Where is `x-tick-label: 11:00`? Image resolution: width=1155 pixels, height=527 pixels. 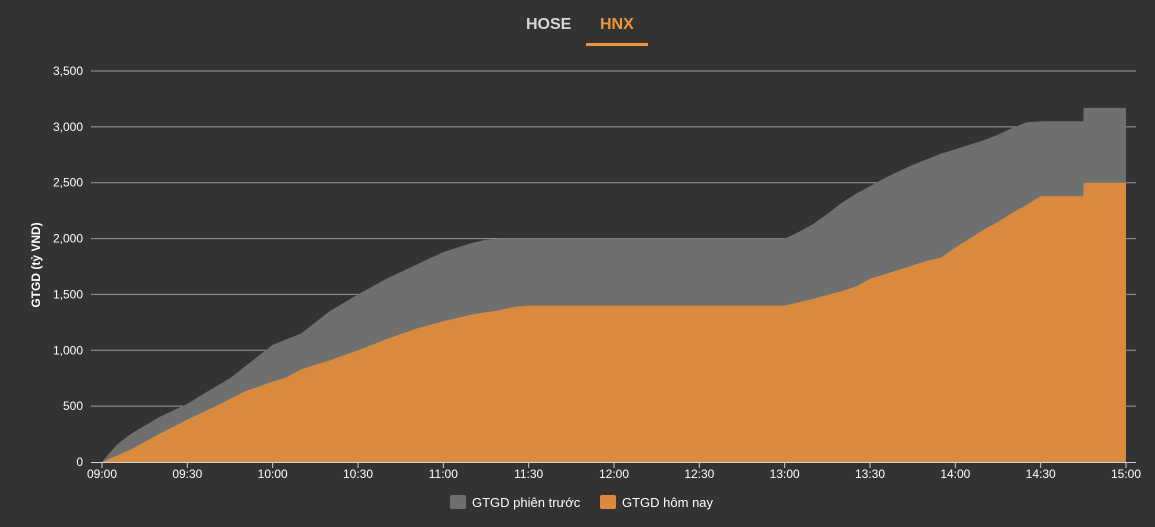 x-tick-label: 11:00 is located at coordinates (443, 474).